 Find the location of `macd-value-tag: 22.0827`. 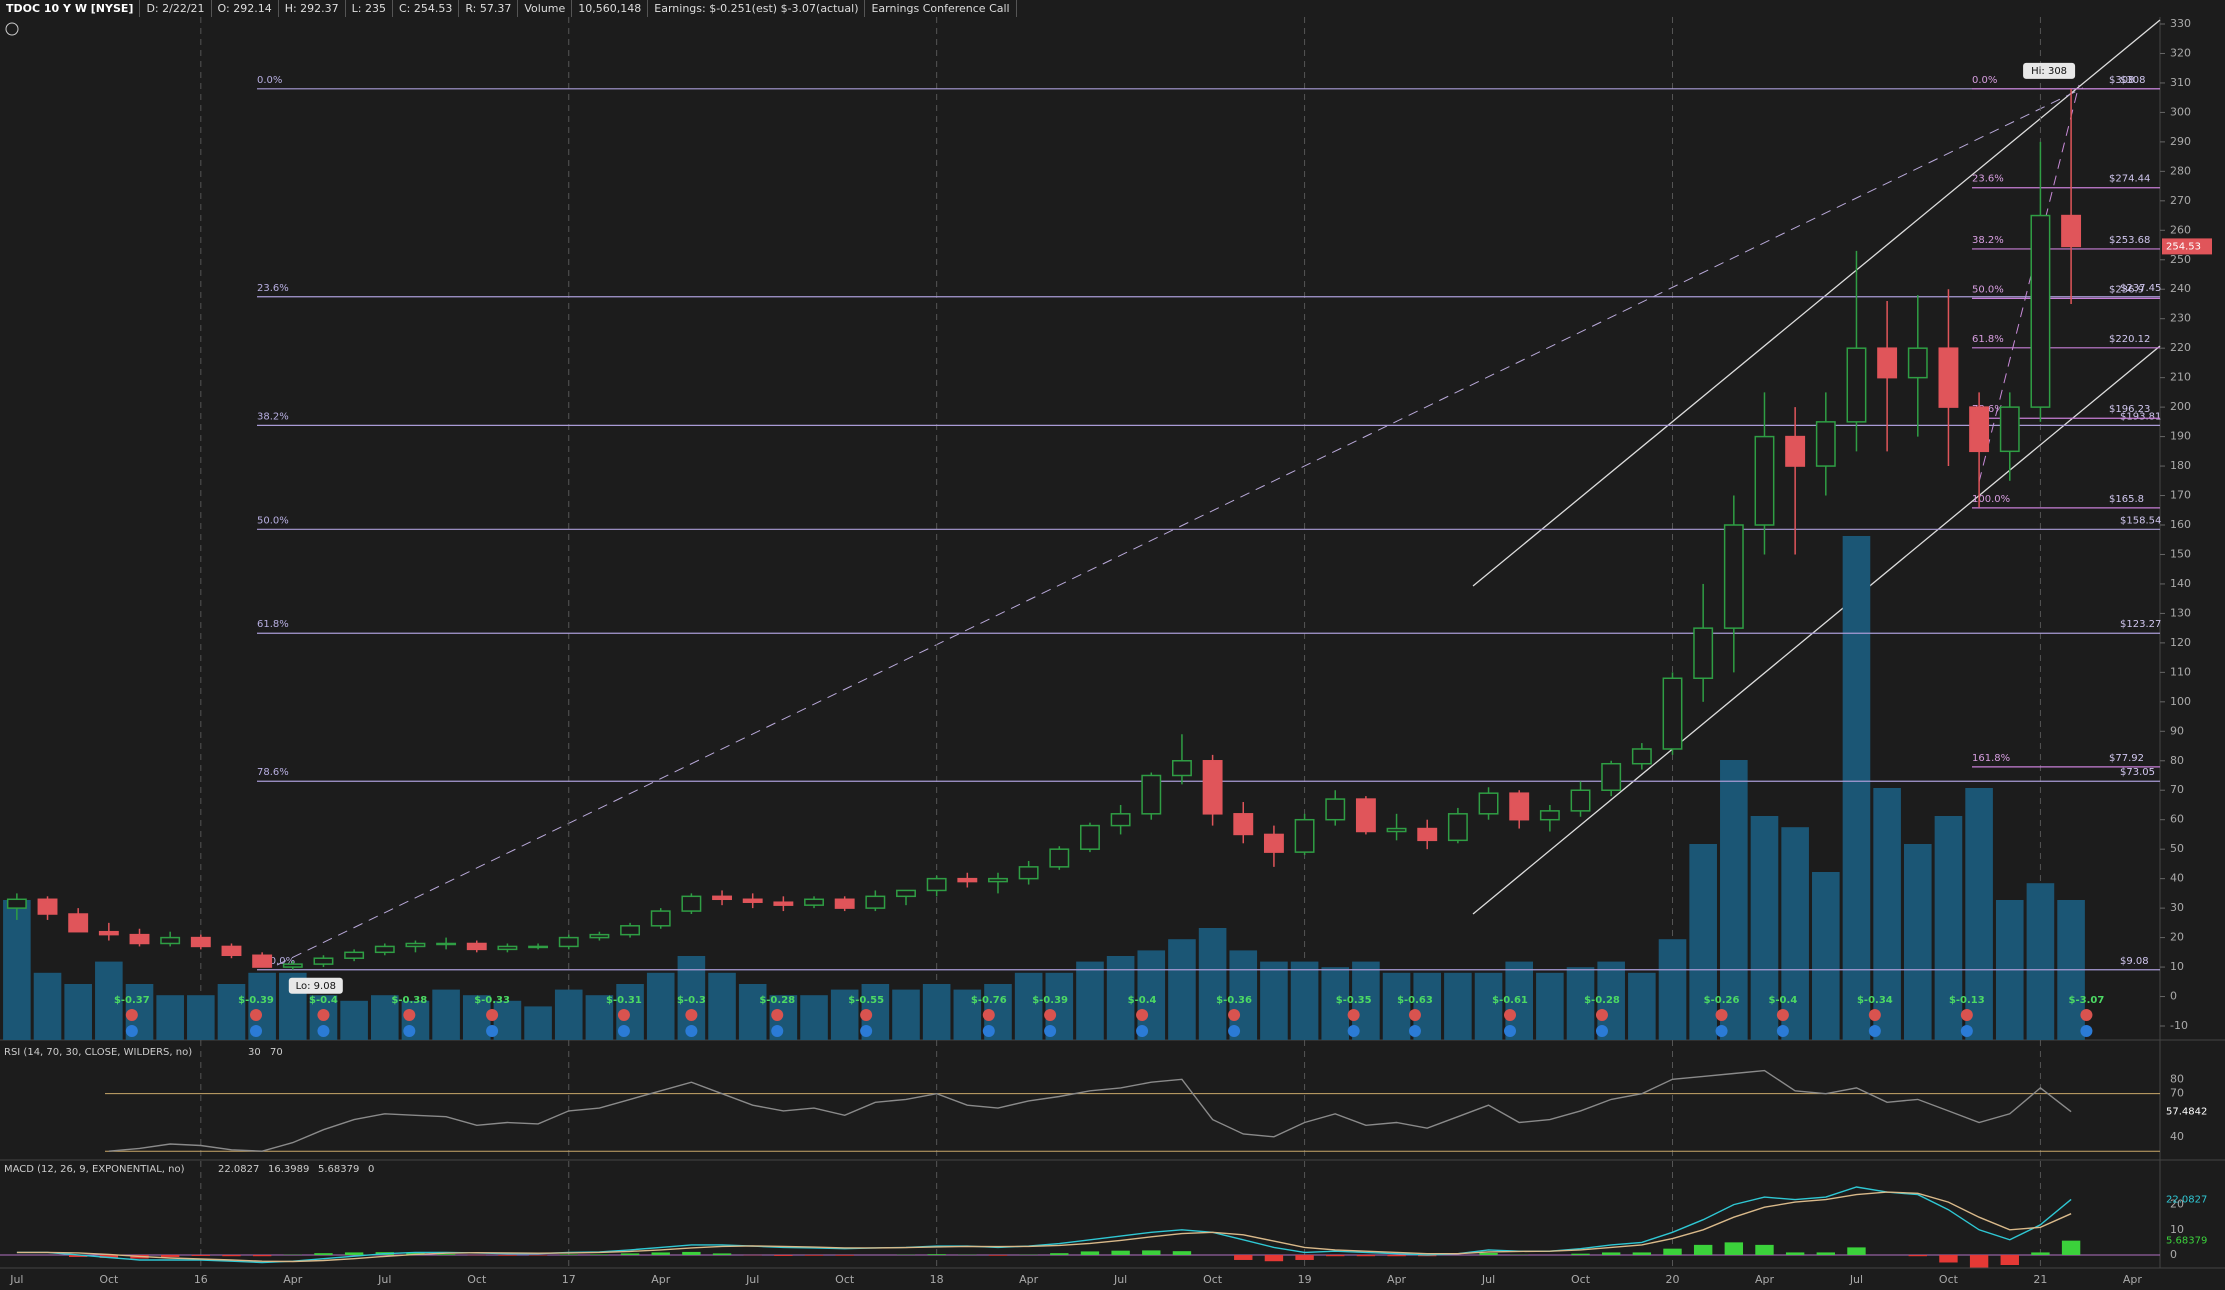

macd-value-tag: 22.0827 is located at coordinates (2186, 1199).